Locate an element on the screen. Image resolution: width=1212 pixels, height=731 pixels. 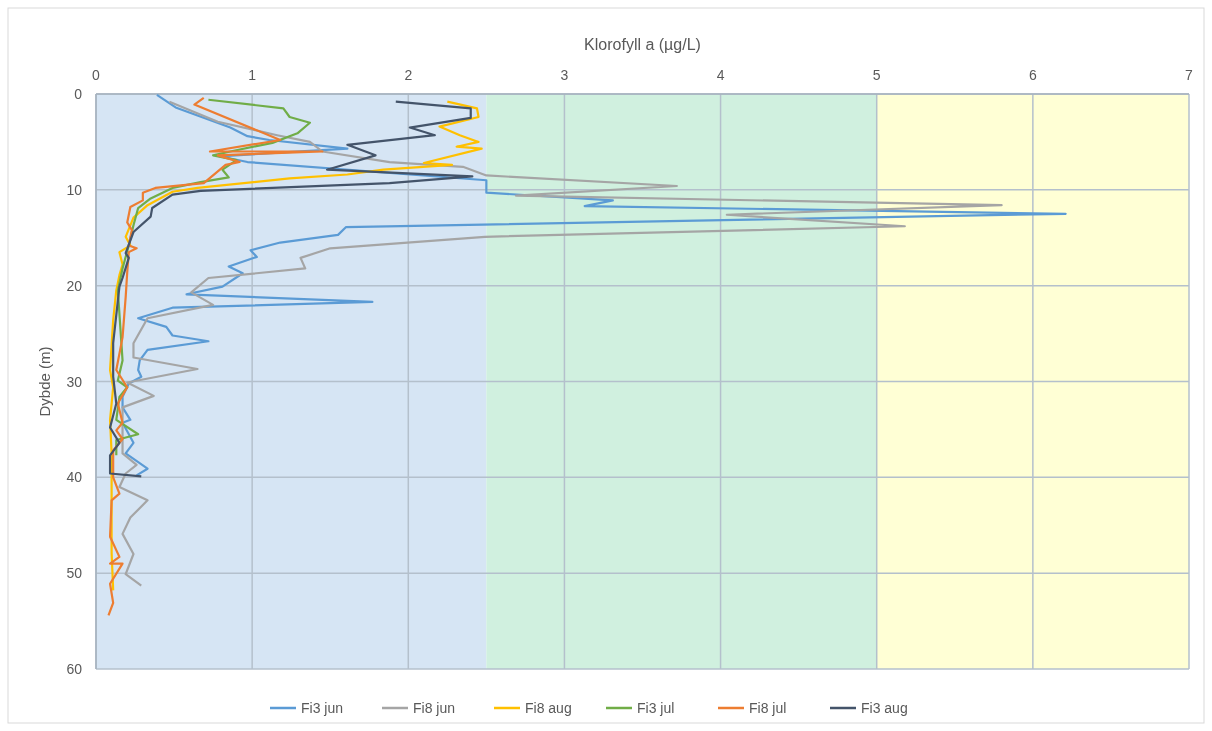
legend-label: Fi8 jul is located at coordinates (768, 708).